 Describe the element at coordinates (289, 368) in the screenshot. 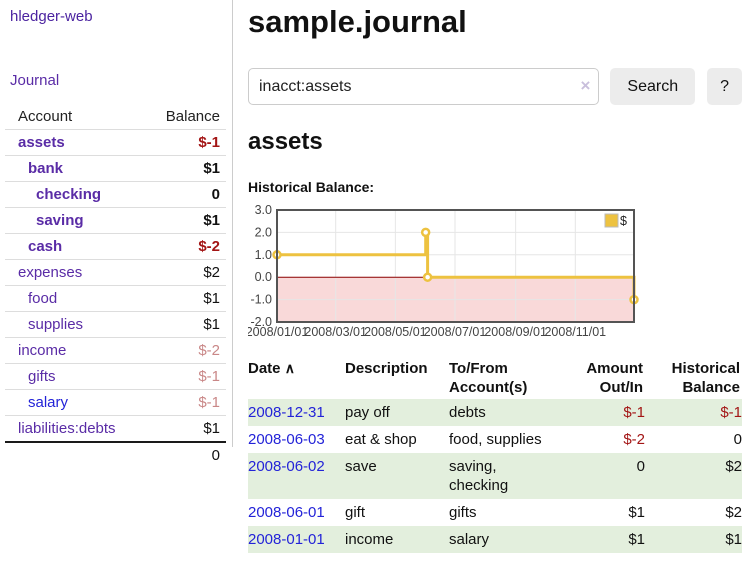

I see `sort-ascending-icon: ∧` at that location.